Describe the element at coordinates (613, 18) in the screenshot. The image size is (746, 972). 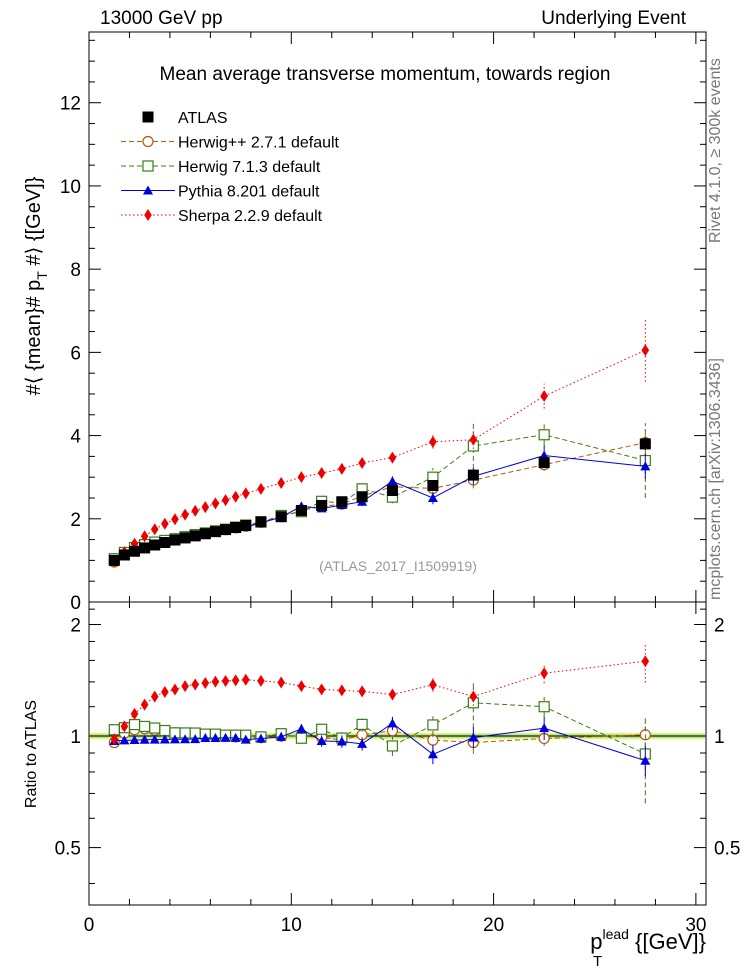
I see `header-right: Underlying Event` at that location.